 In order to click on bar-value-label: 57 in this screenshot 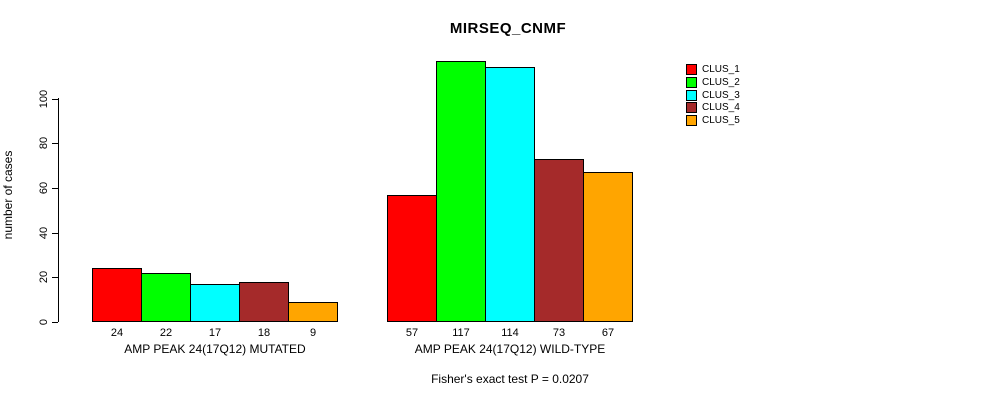, I will do `click(412, 333)`.